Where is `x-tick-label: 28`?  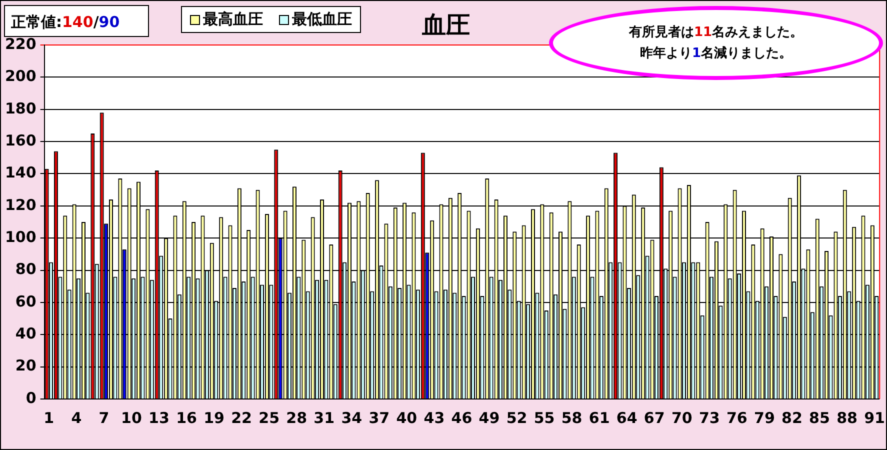 x-tick-label: 28 is located at coordinates (297, 417).